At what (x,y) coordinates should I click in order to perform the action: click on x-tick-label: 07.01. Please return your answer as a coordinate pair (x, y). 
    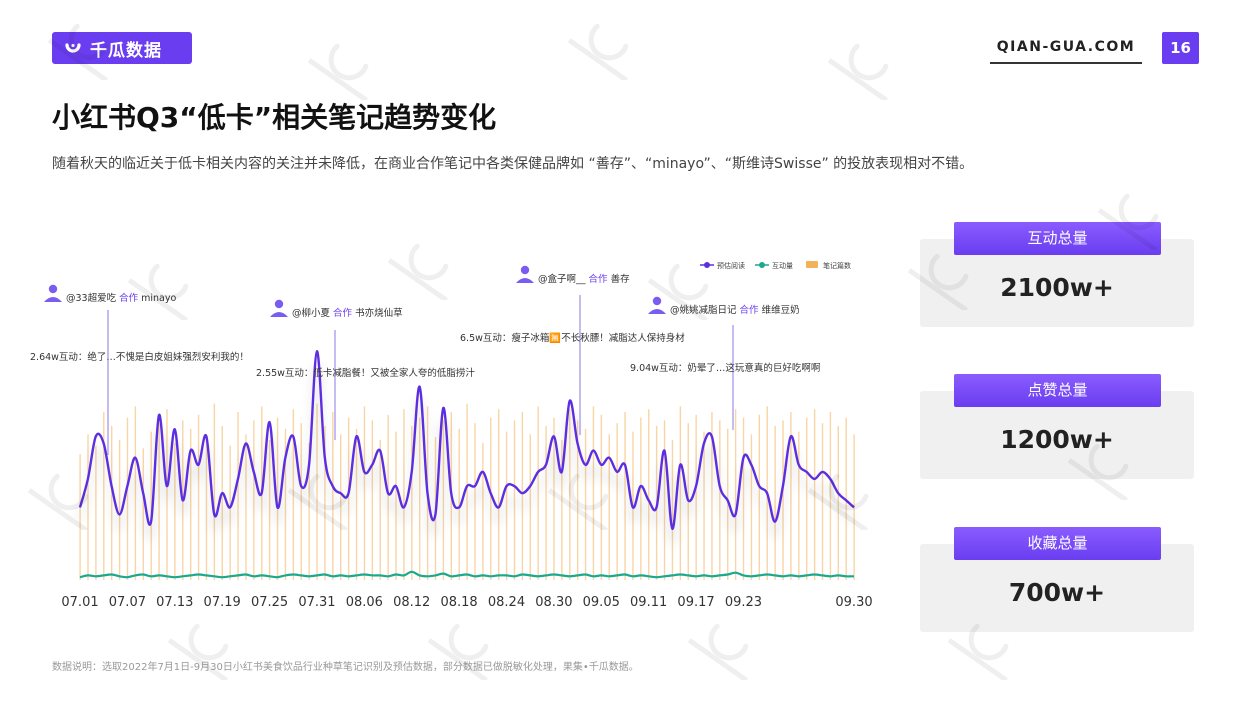
    Looking at the image, I should click on (79, 602).